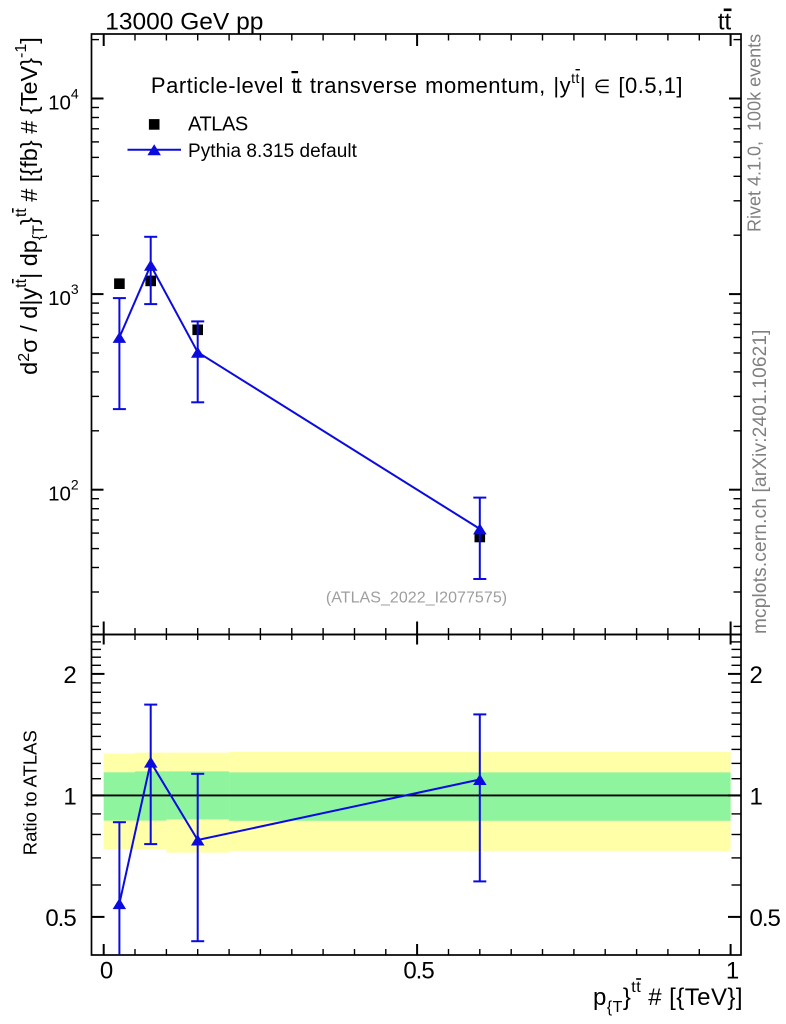 The image size is (786, 1024). Describe the element at coordinates (416, 598) in the screenshot. I see `svg-text: (ATLAS_2022_I2077575)` at that location.